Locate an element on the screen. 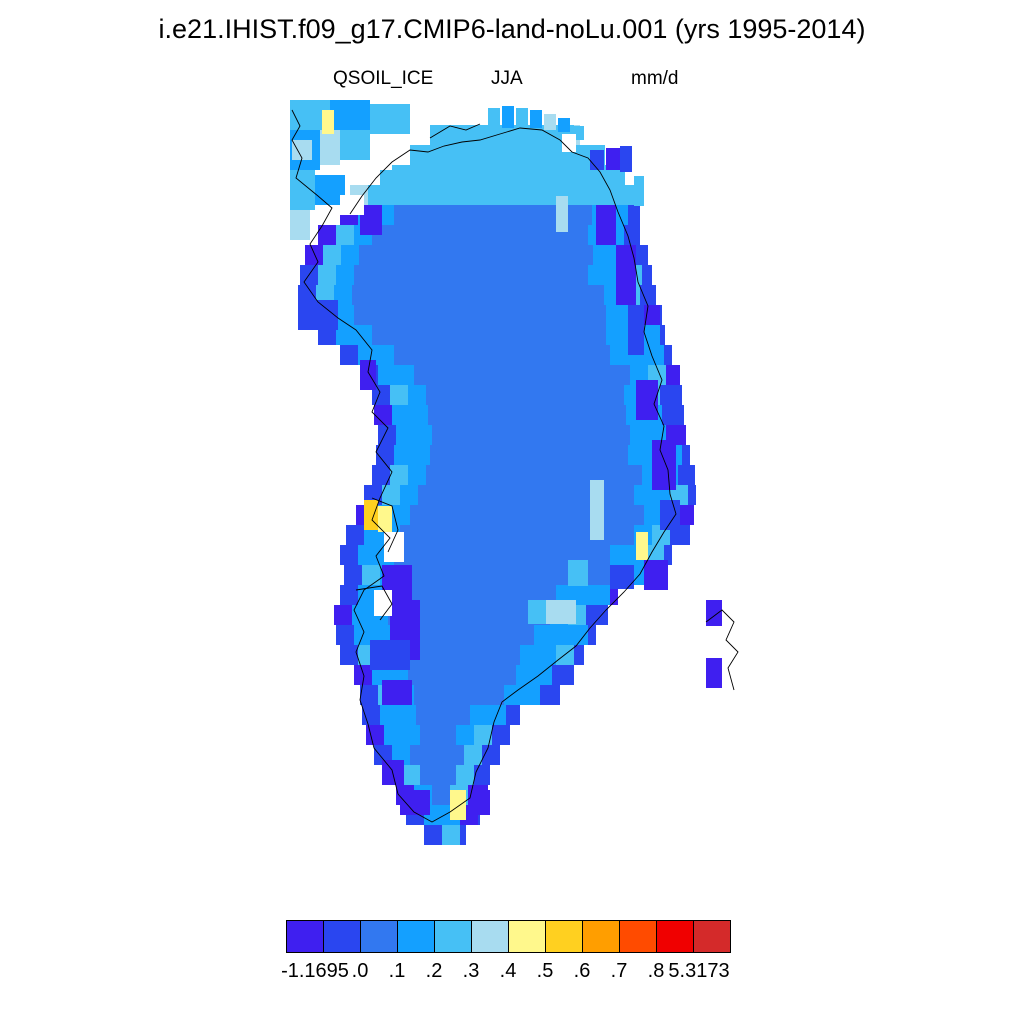 The height and width of the screenshot is (1024, 1024). coastline-fjord-west is located at coordinates (385, 525).